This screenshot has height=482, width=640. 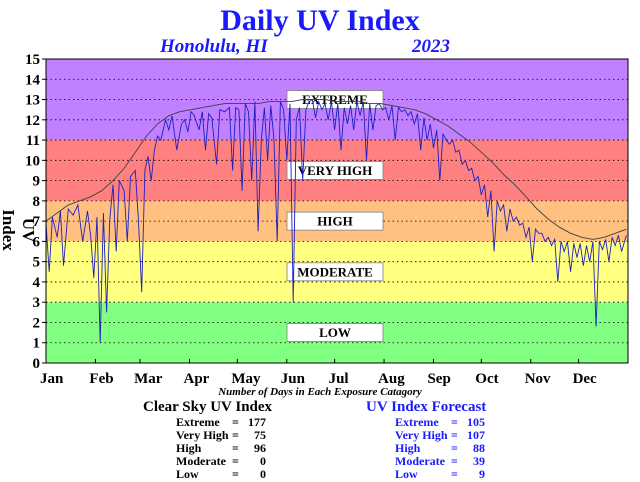 What do you see at coordinates (339, 379) in the screenshot?
I see `x-tick-label: Jul` at bounding box center [339, 379].